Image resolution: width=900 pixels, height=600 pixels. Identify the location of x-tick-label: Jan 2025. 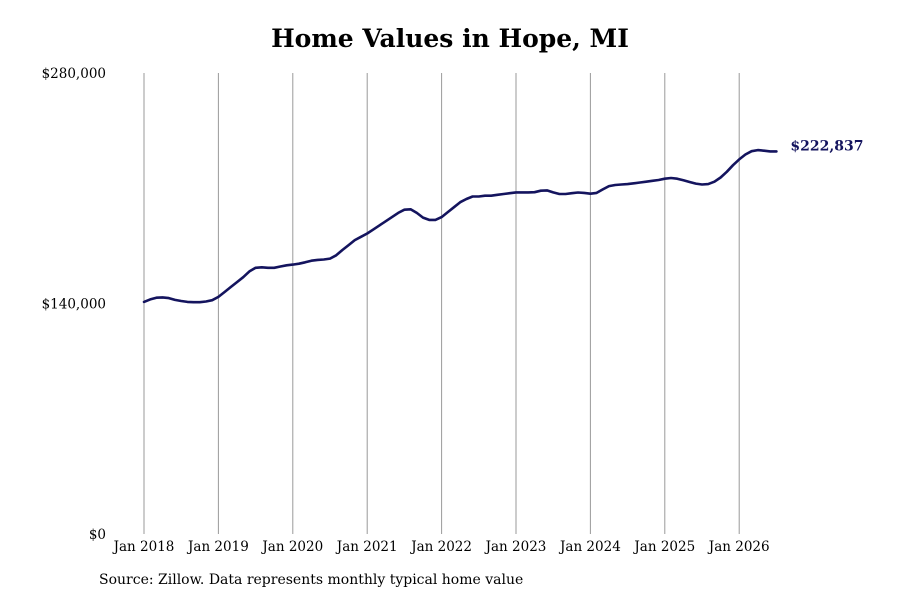
(663, 547).